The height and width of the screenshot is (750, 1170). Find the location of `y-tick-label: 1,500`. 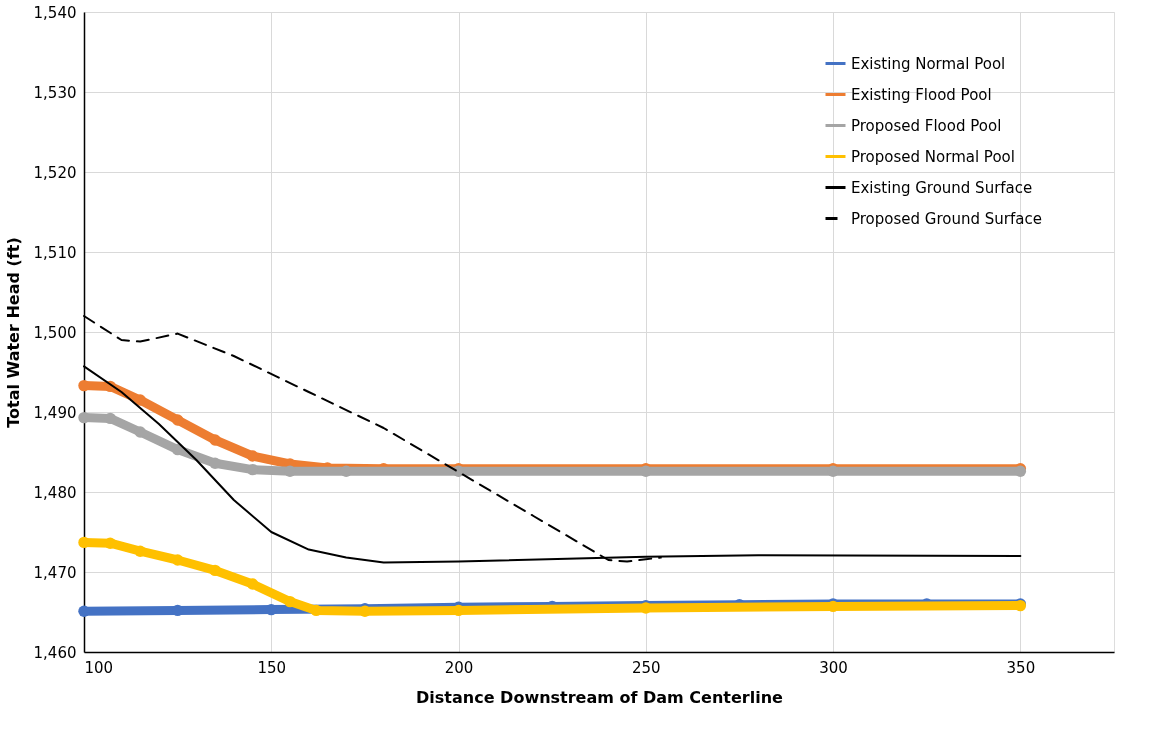

y-tick-label: 1,500 is located at coordinates (55, 332).